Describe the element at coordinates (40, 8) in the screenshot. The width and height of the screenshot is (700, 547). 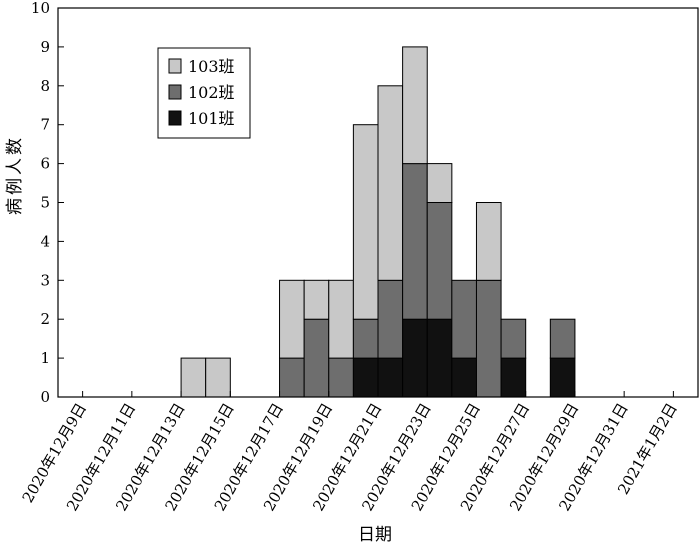
I see `y-tick-label: 10` at that location.